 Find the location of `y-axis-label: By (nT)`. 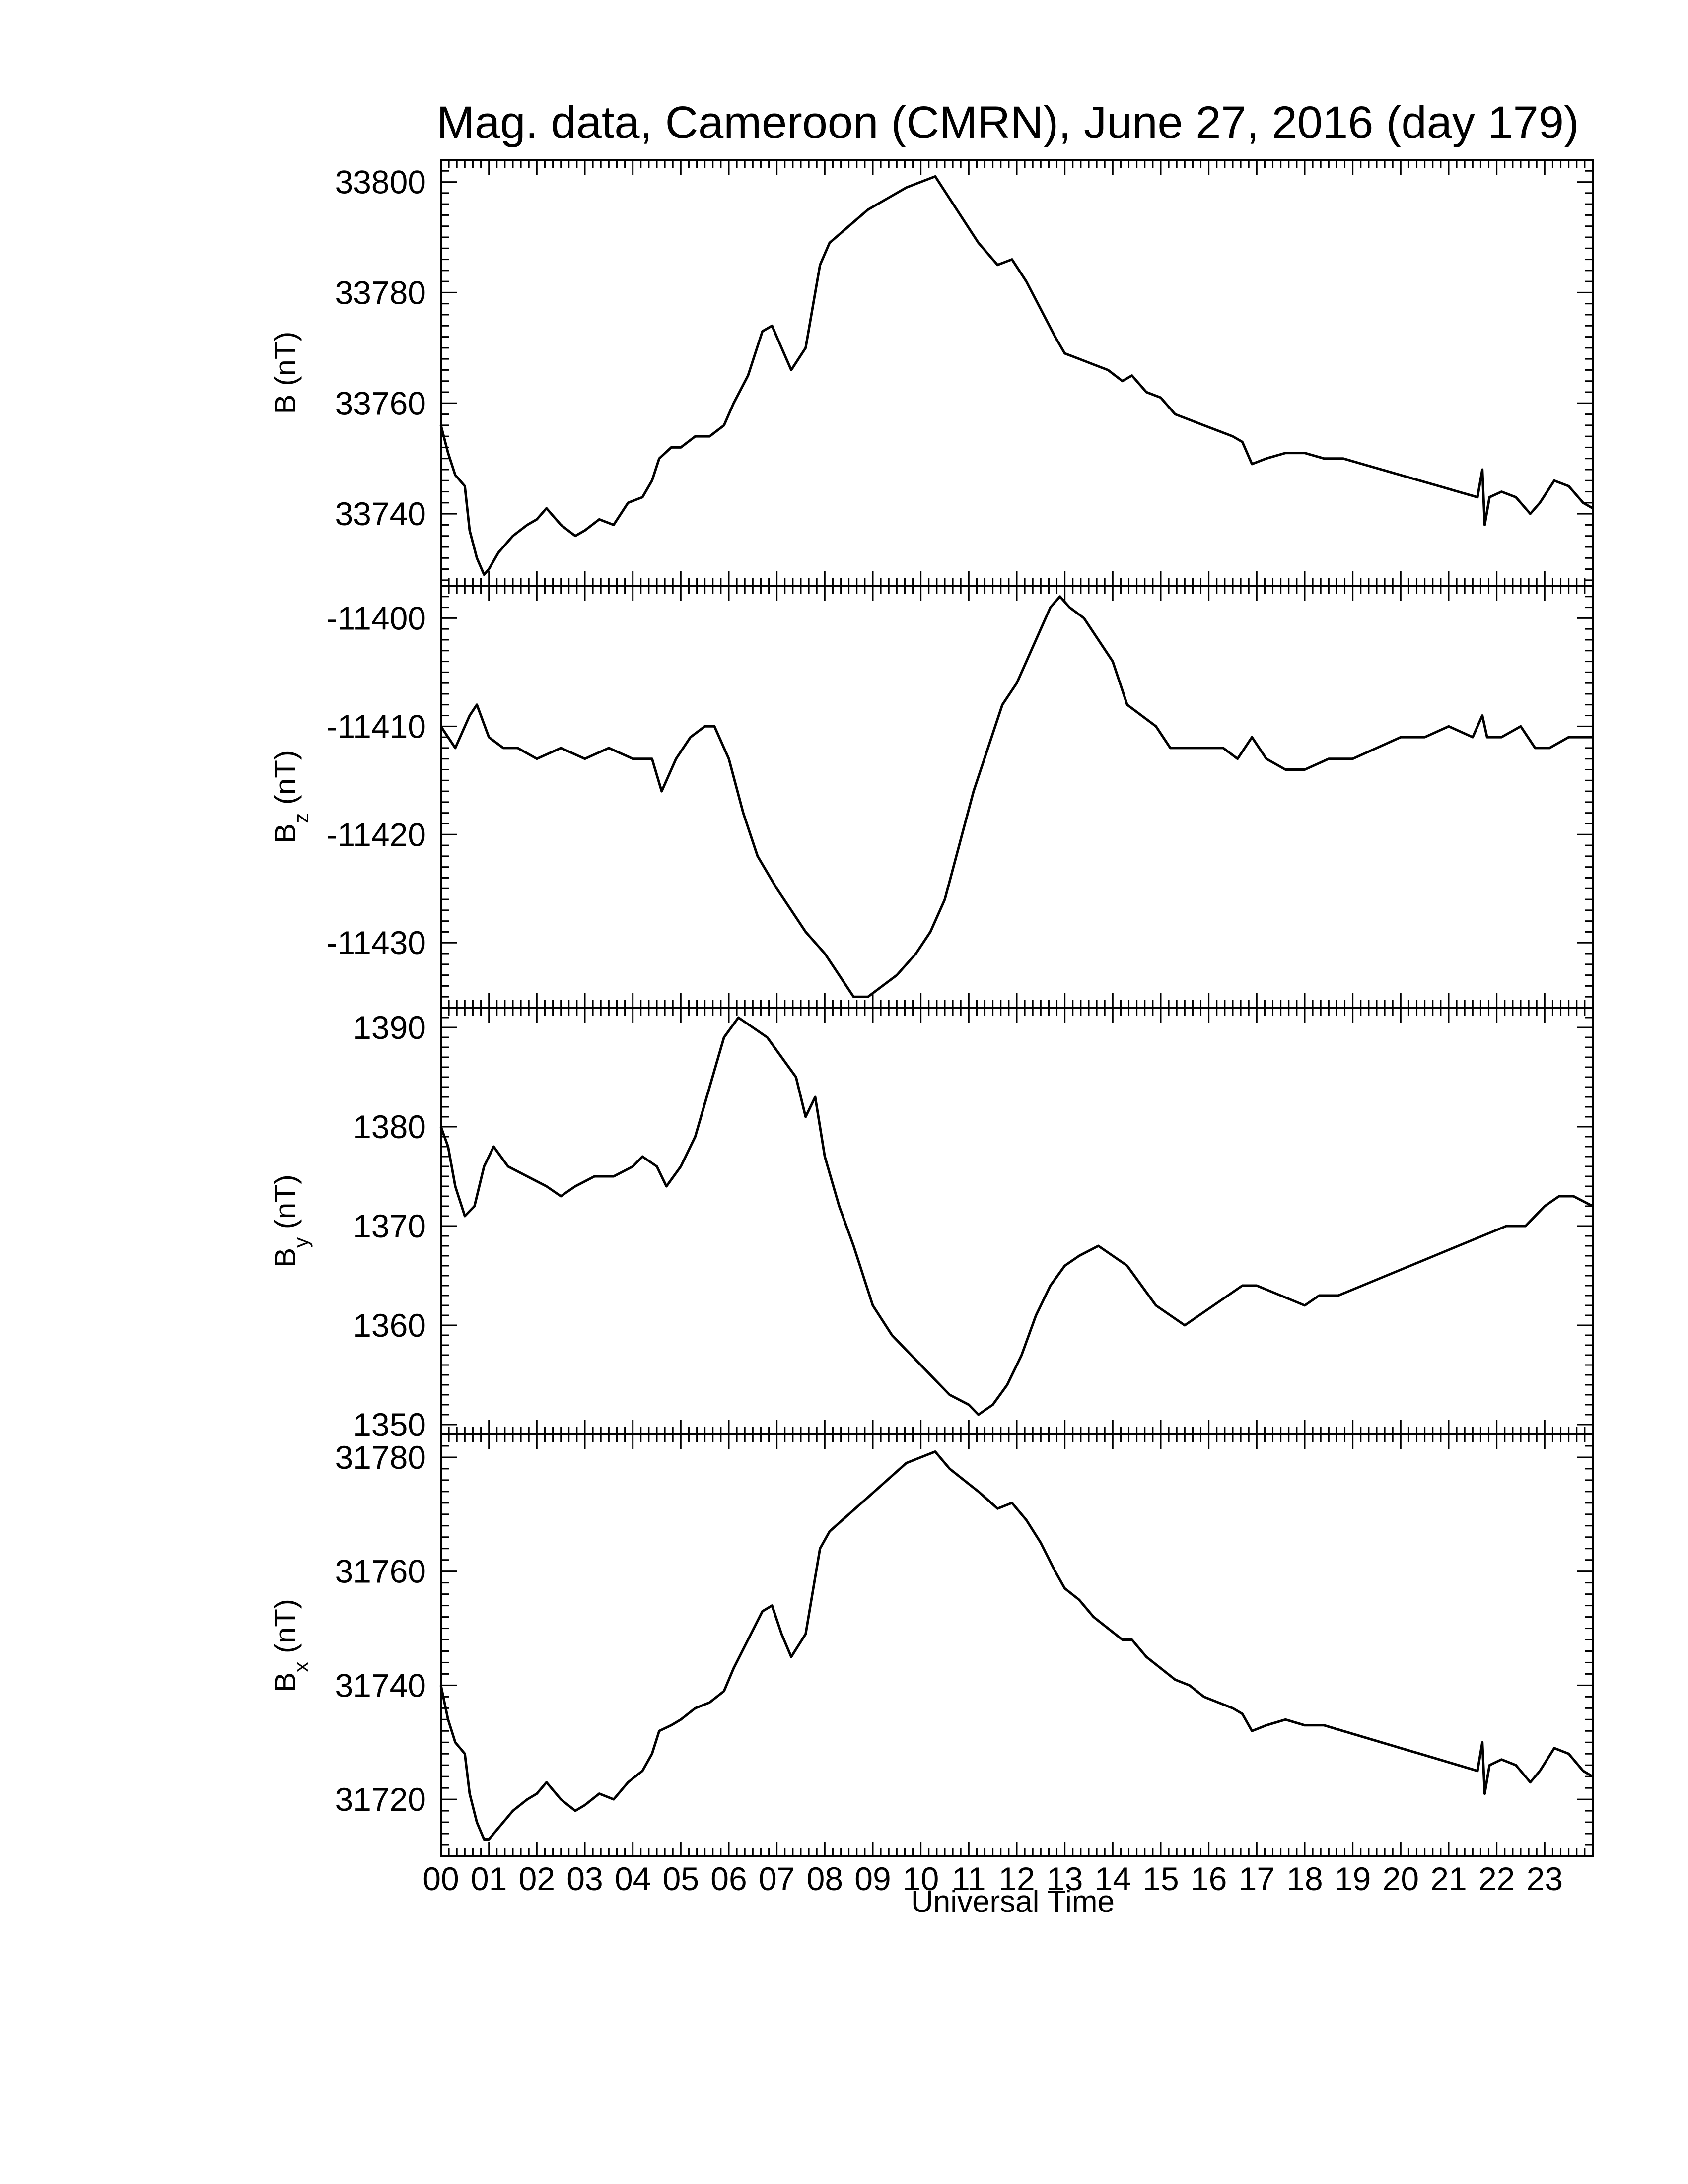

y-axis-label: By (nT) is located at coordinates (291, 1221).